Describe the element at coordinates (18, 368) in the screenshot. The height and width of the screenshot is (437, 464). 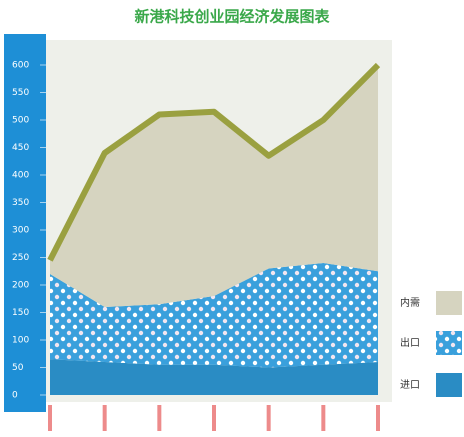
I see `y-tick-label: 50` at that location.